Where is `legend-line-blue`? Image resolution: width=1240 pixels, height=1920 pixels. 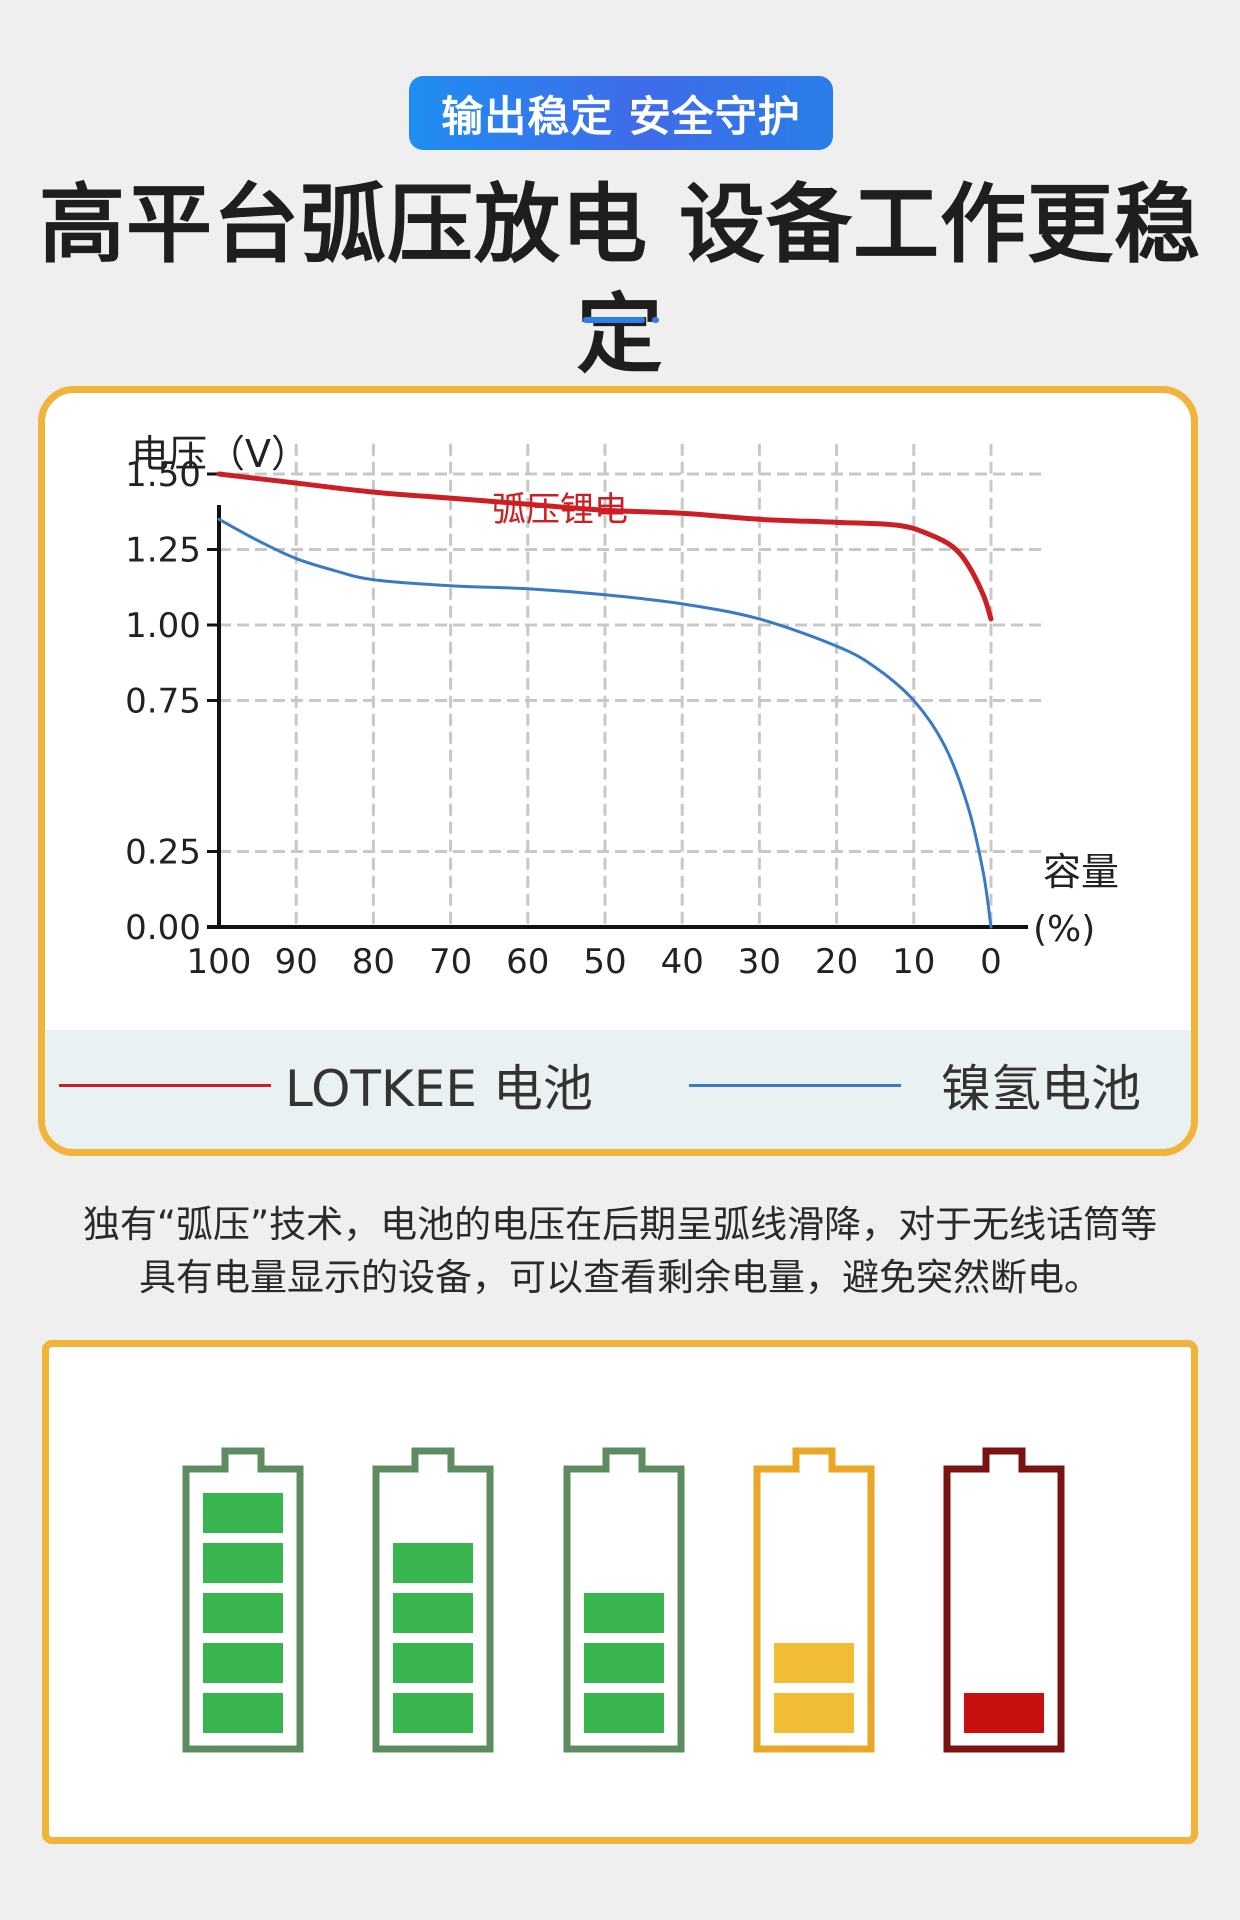
legend-line-blue is located at coordinates (795, 1085).